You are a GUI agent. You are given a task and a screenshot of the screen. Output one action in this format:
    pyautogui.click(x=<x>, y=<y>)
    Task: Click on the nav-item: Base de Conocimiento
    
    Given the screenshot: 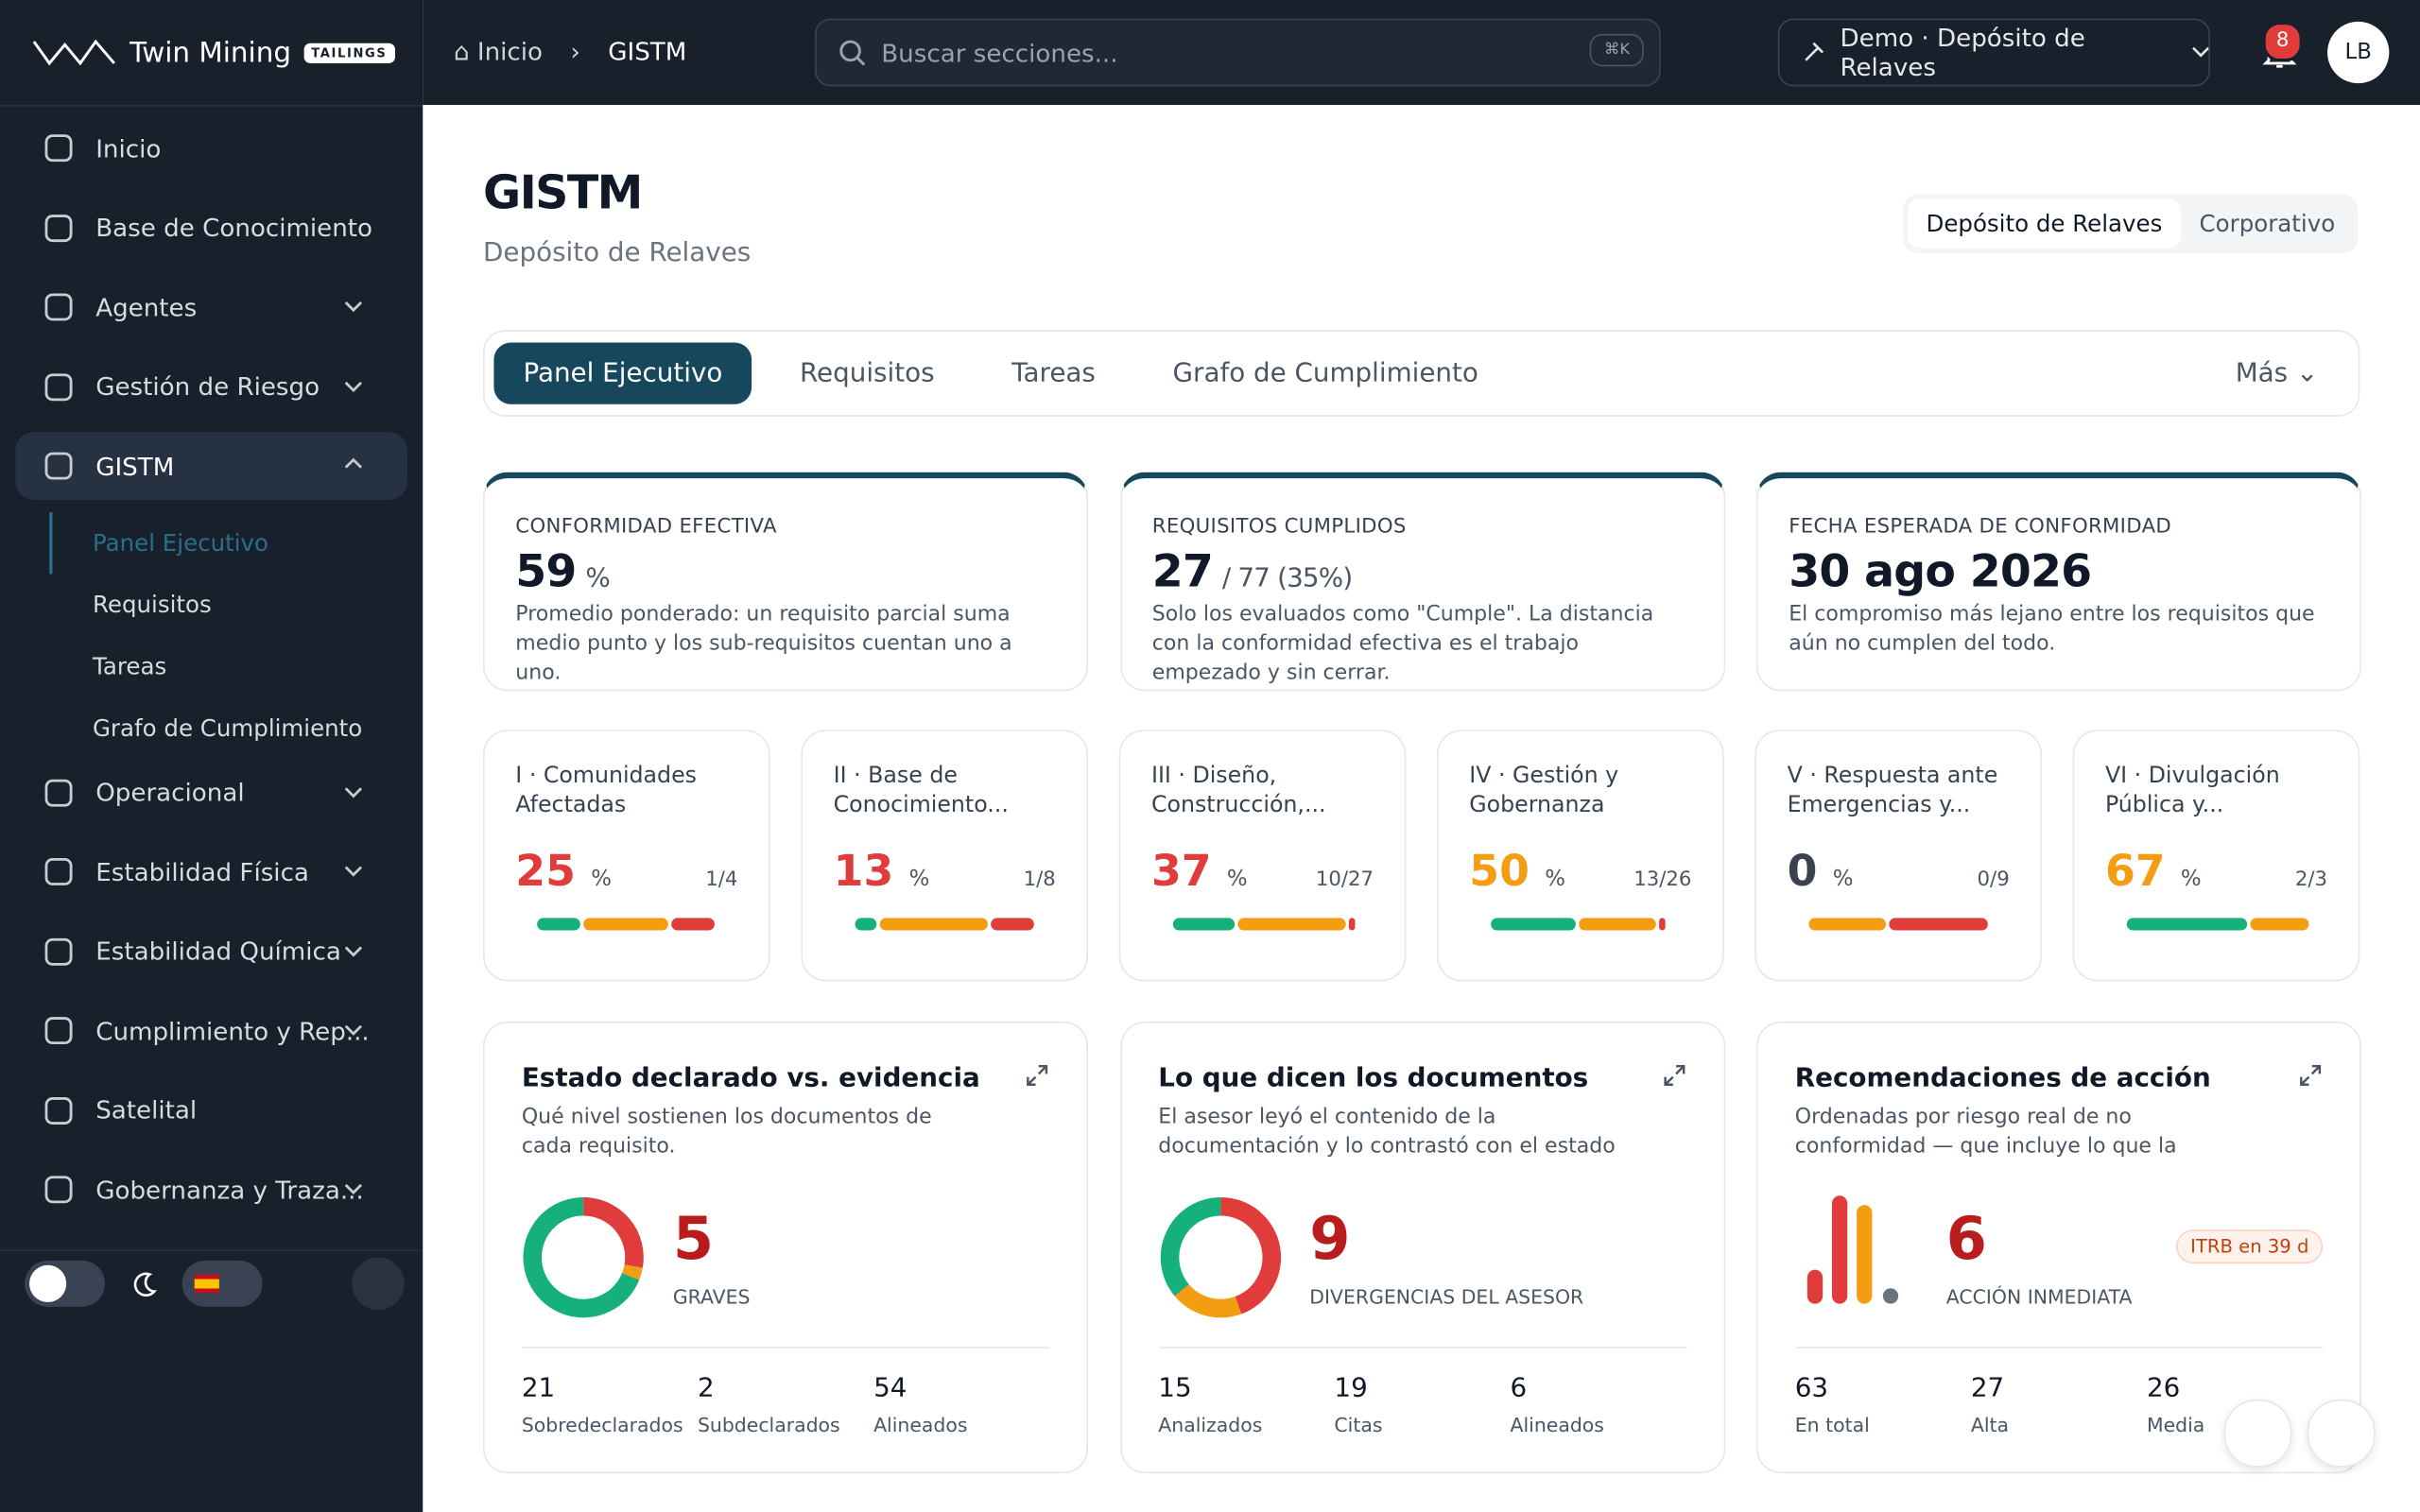 What is the action you would take?
    pyautogui.click(x=211, y=228)
    